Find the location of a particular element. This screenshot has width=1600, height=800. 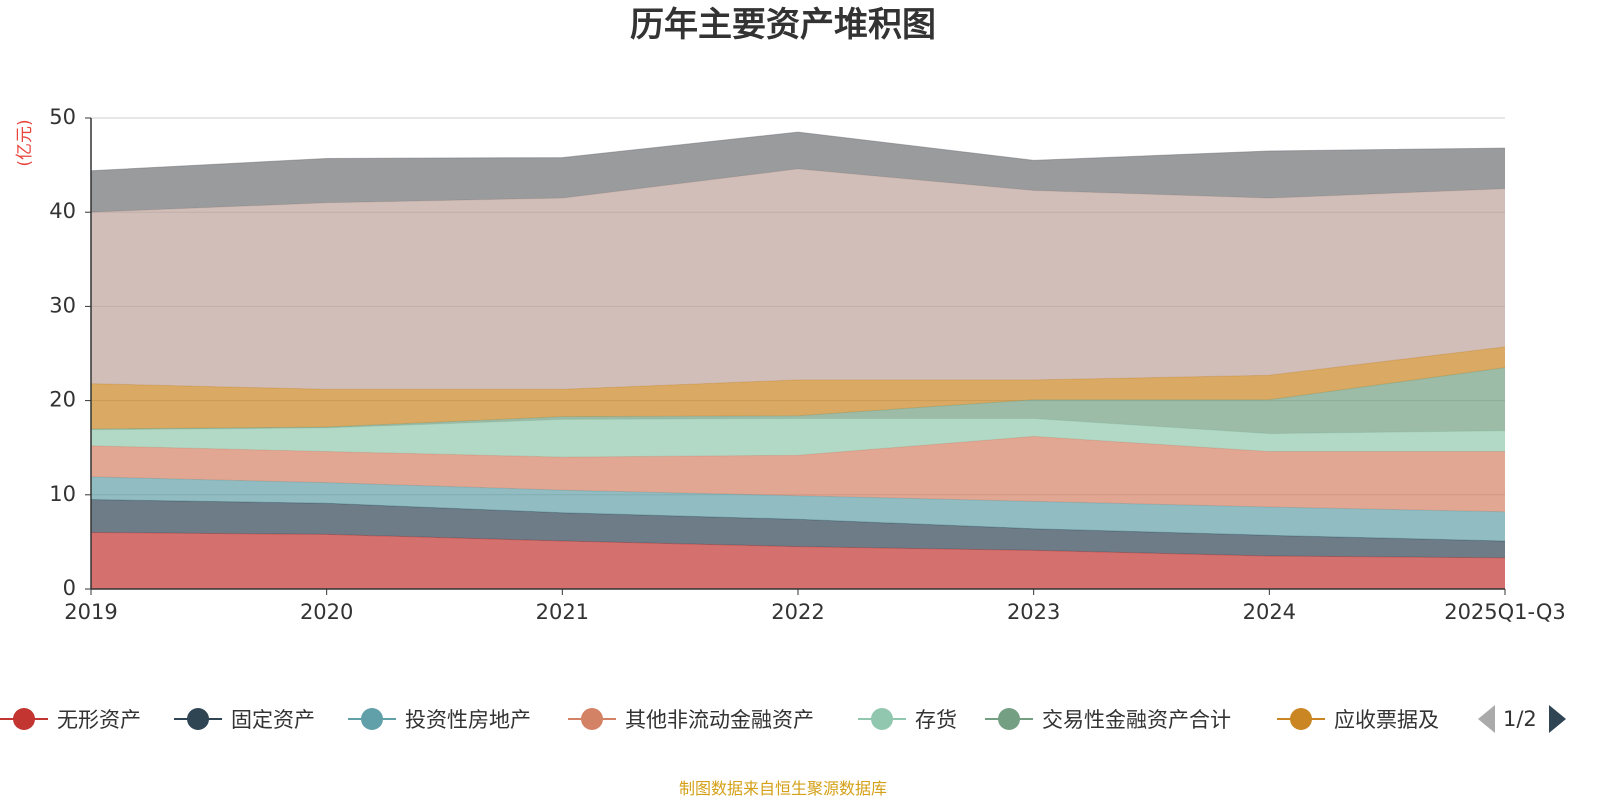

y-tick-label: 10 is located at coordinates (62, 494).